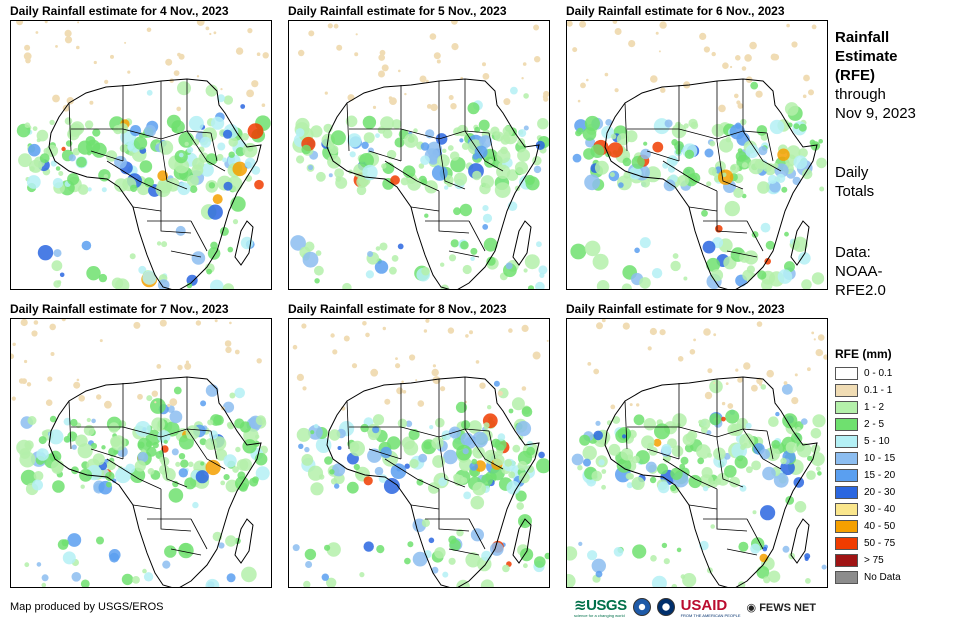  Describe the element at coordinates (143, 155) in the screenshot. I see `rainfall-layer` at that location.